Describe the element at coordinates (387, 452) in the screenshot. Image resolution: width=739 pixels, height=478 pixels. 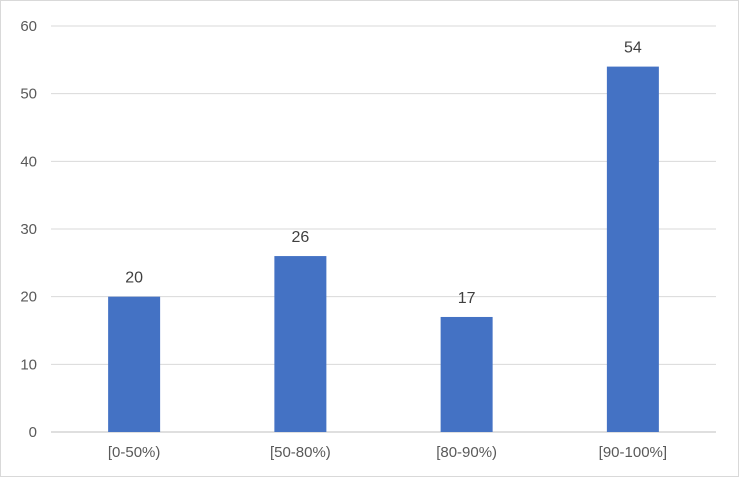
I see `x-axis-tick-labels: [0-50%) [50-80%) [80-90%) [90-100%]` at that location.